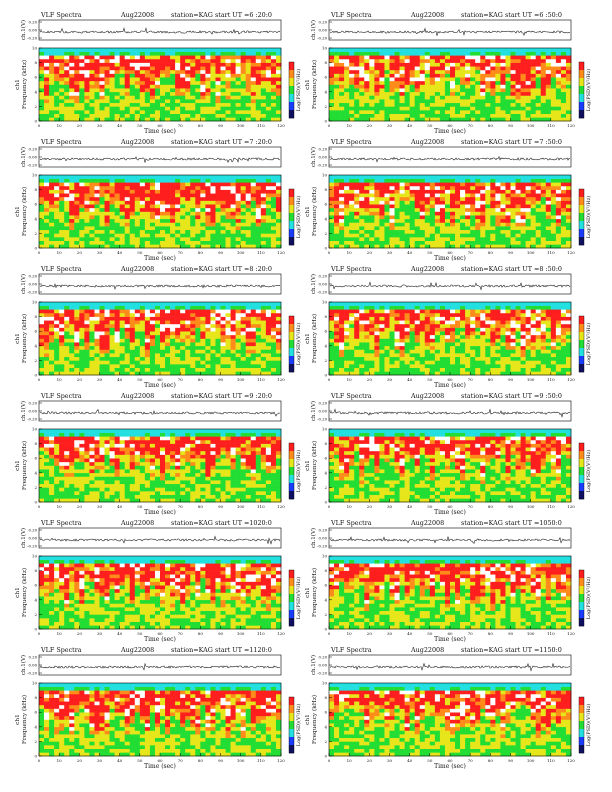  I want to click on panel-start-time: start UT =8 :20:0, so click(243, 269).